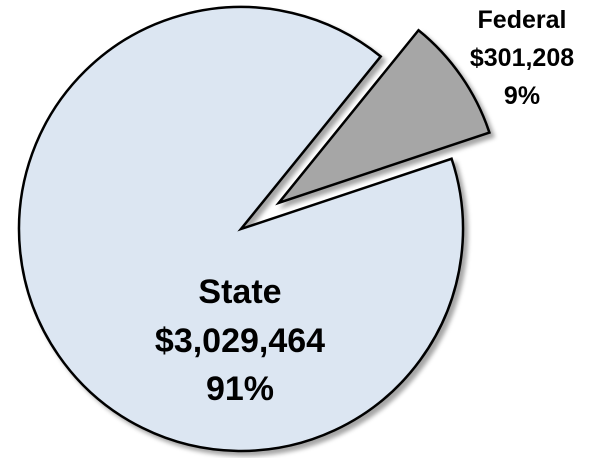 This screenshot has height=458, width=596. I want to click on state-percent-label: 91%, so click(240, 389).